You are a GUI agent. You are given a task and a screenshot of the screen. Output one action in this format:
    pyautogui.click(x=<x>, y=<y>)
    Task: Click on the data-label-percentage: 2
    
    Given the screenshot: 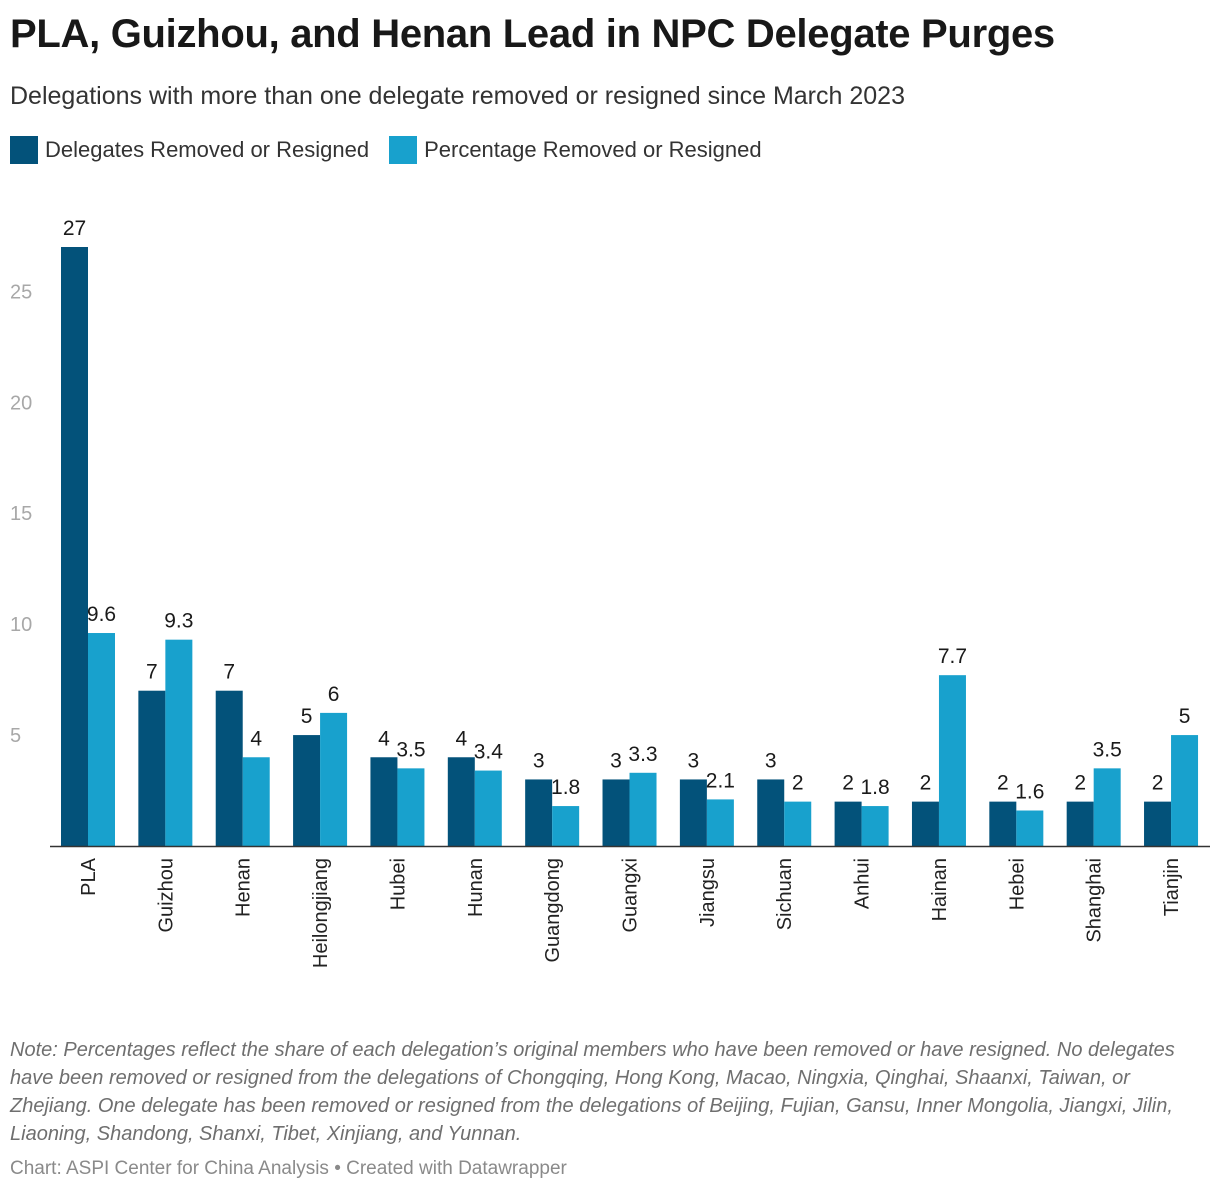 What is the action you would take?
    pyautogui.click(x=798, y=783)
    